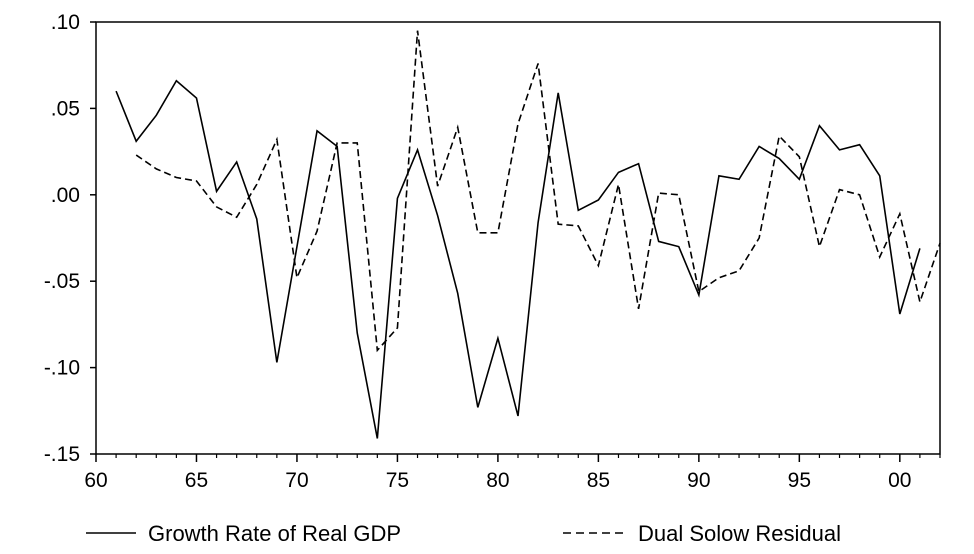 The height and width of the screenshot is (554, 974). I want to click on y-tick-label: -.05, so click(62, 281).